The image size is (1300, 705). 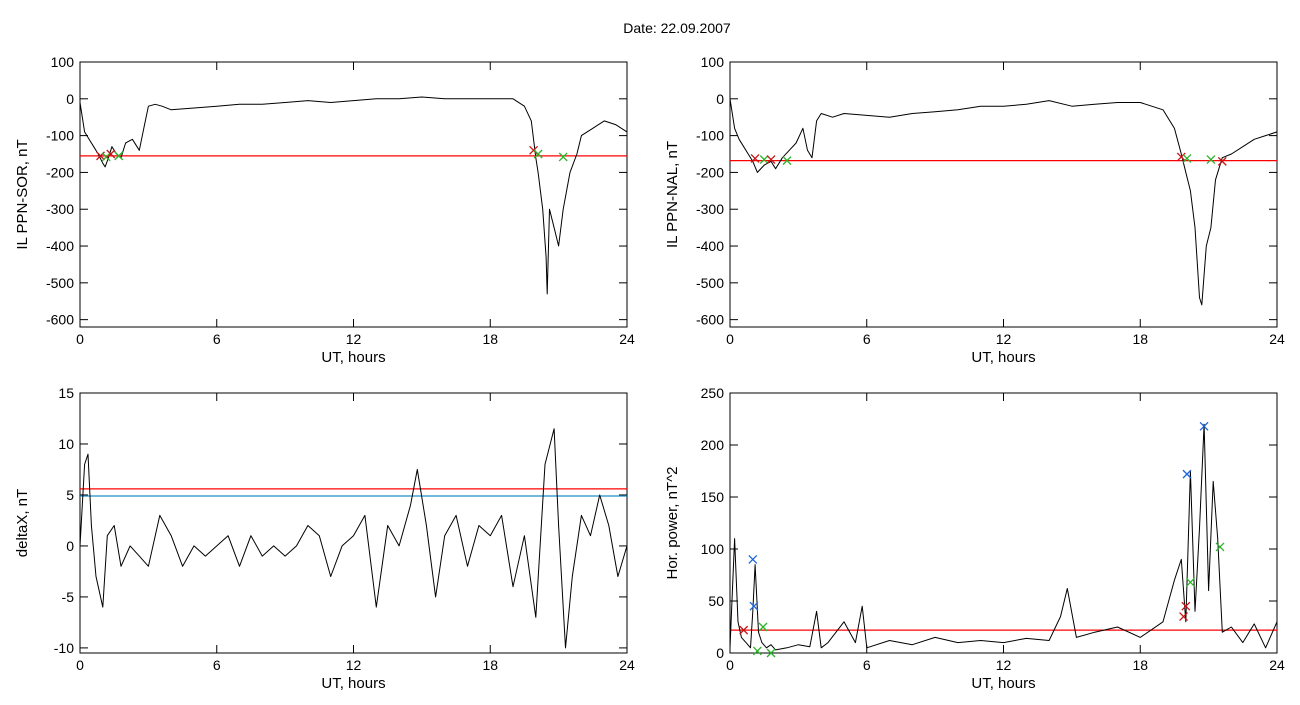 I want to click on y-tick-label: 5, so click(x=70, y=495).